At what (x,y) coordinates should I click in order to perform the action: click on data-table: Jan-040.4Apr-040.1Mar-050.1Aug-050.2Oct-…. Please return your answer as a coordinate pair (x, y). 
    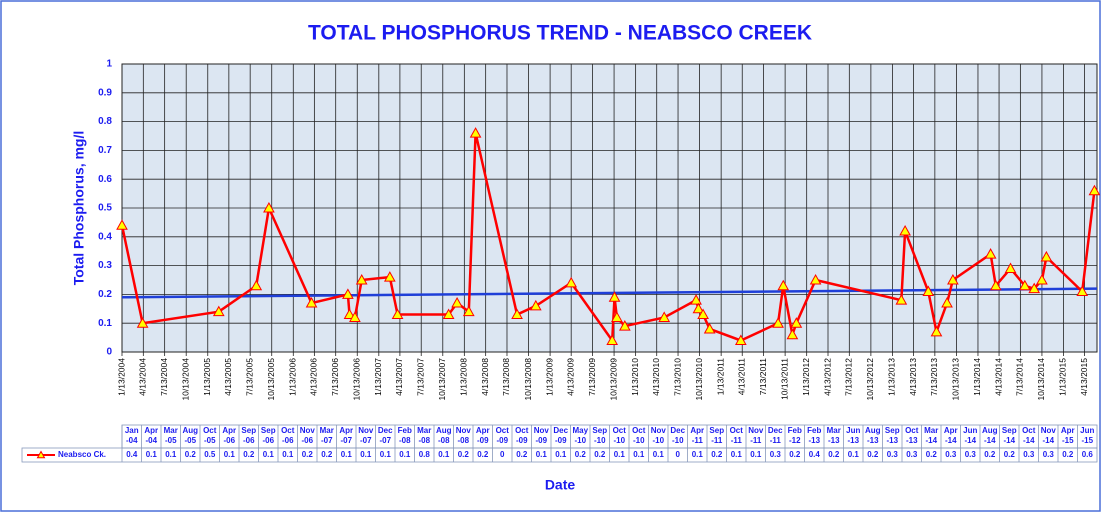
    Looking at the image, I should click on (559, 443).